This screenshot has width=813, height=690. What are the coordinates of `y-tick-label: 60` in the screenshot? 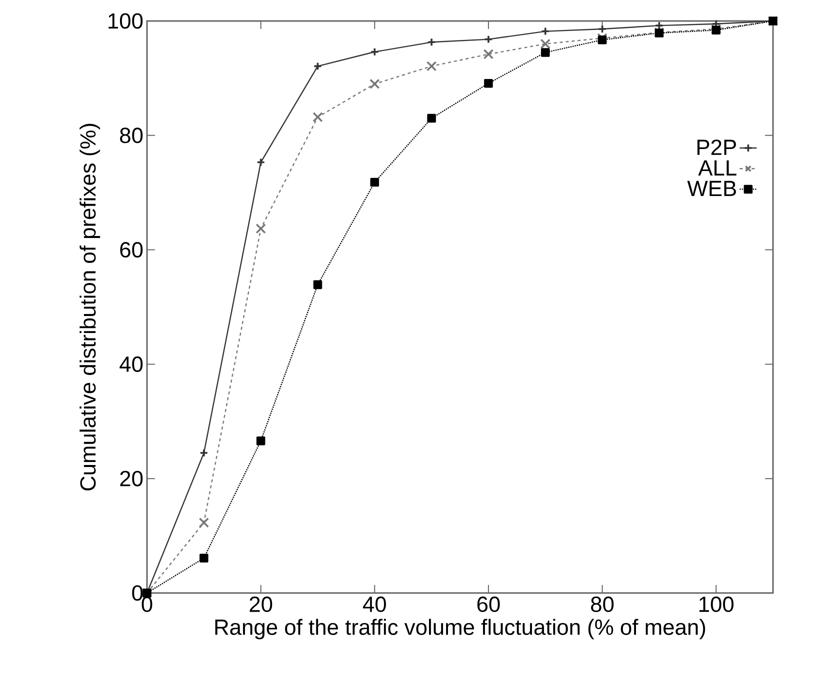 It's located at (131, 250).